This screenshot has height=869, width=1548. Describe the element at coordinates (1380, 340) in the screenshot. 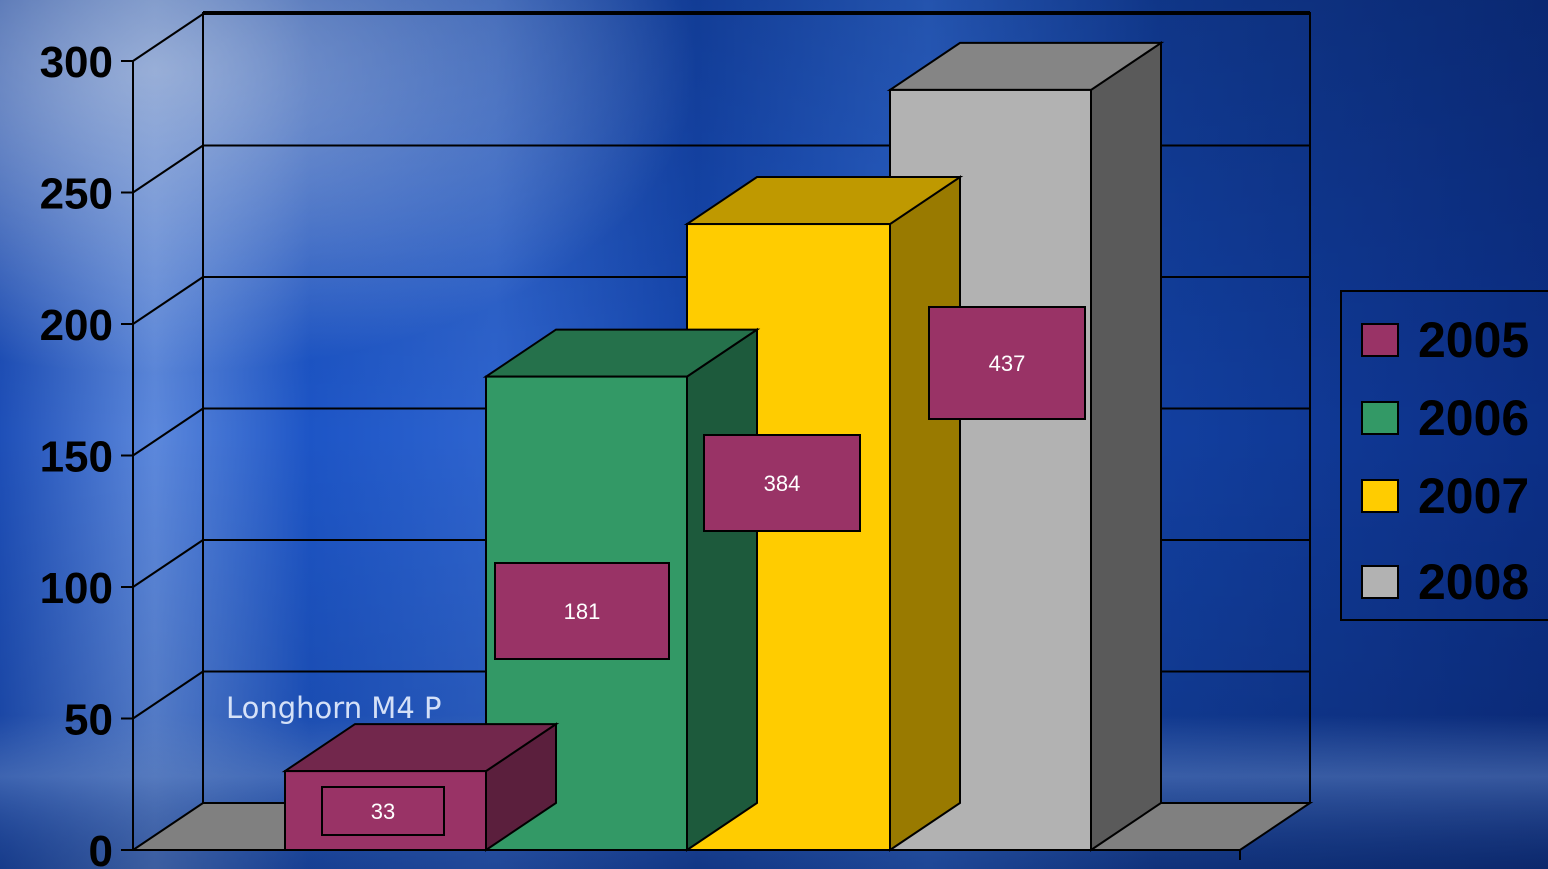

I see `legend-swatch-2005` at that location.